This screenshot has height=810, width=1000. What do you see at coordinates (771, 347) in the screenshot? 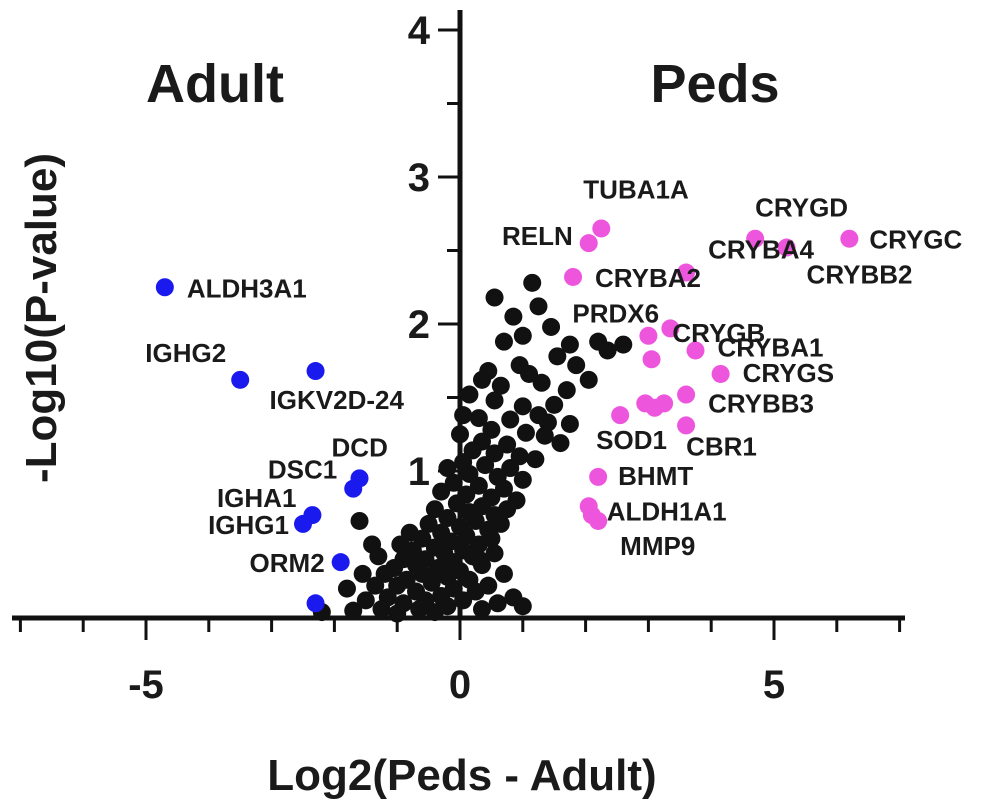
I see `point-label-cryba1: CRYBA1` at bounding box center [771, 347].